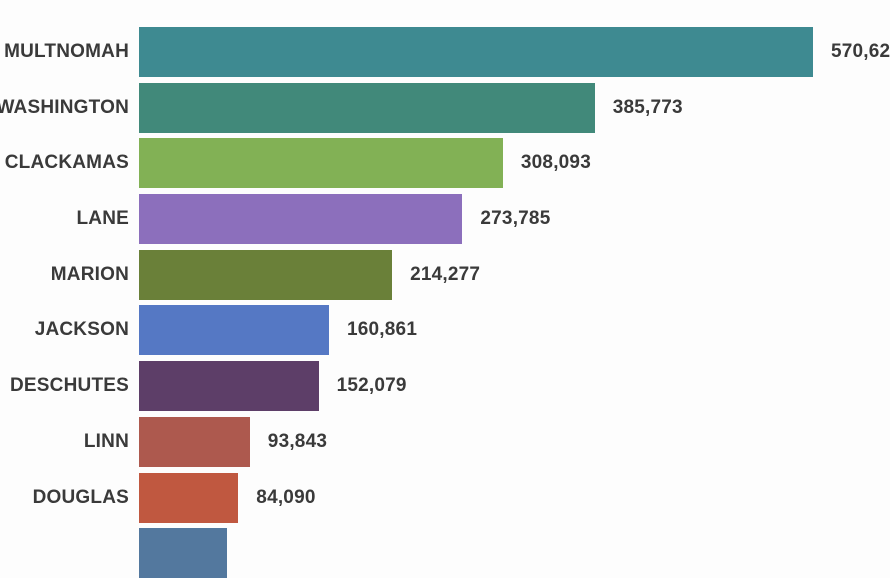 This screenshot has width=890, height=578. I want to click on bar-row: MULTNOMAH 570,622, so click(445, 52).